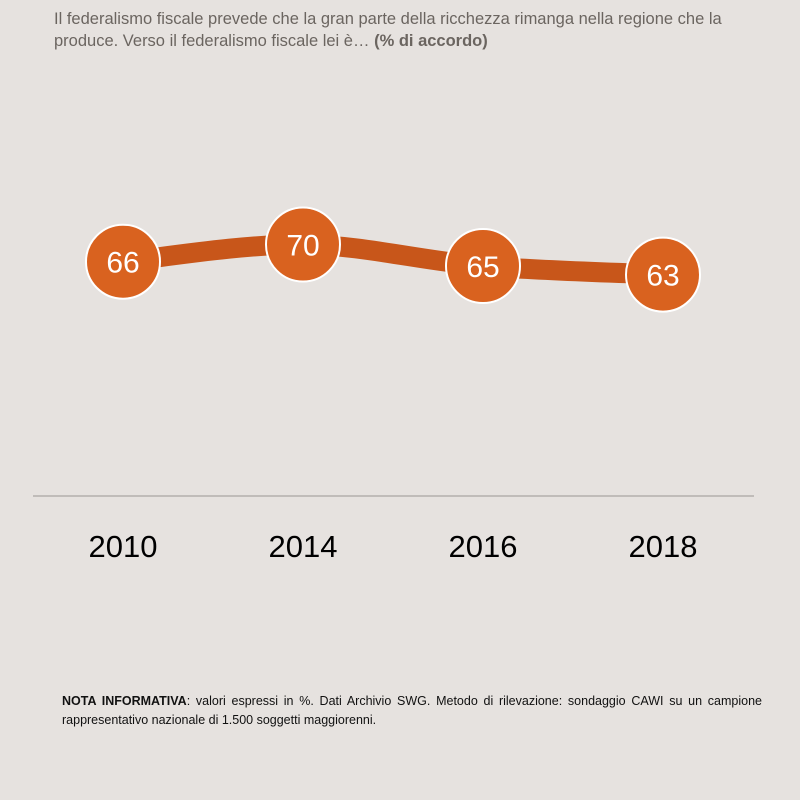 The image size is (800, 800). I want to click on info-note-label: NOTA INFORMATIVA, so click(124, 701).